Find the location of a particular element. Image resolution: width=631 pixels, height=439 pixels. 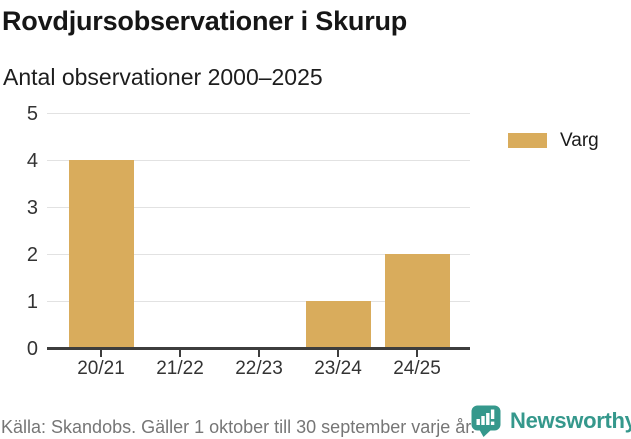

y-axis-tick-label: 4 is located at coordinates (32, 161).